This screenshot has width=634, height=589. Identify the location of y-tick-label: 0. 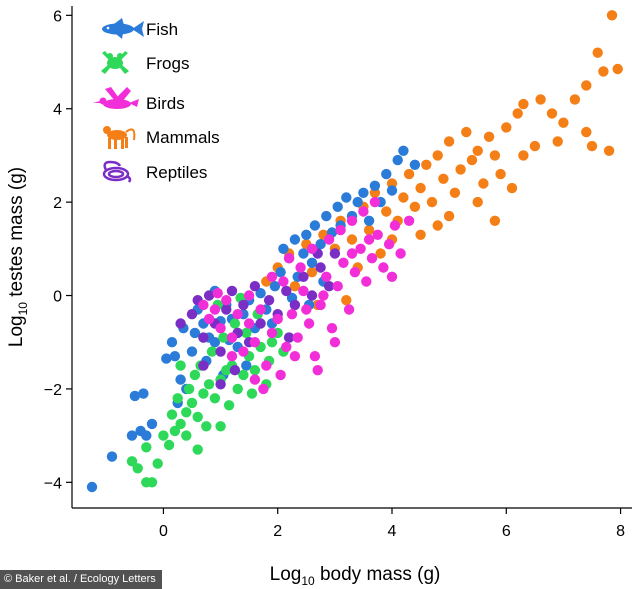
(57, 297).